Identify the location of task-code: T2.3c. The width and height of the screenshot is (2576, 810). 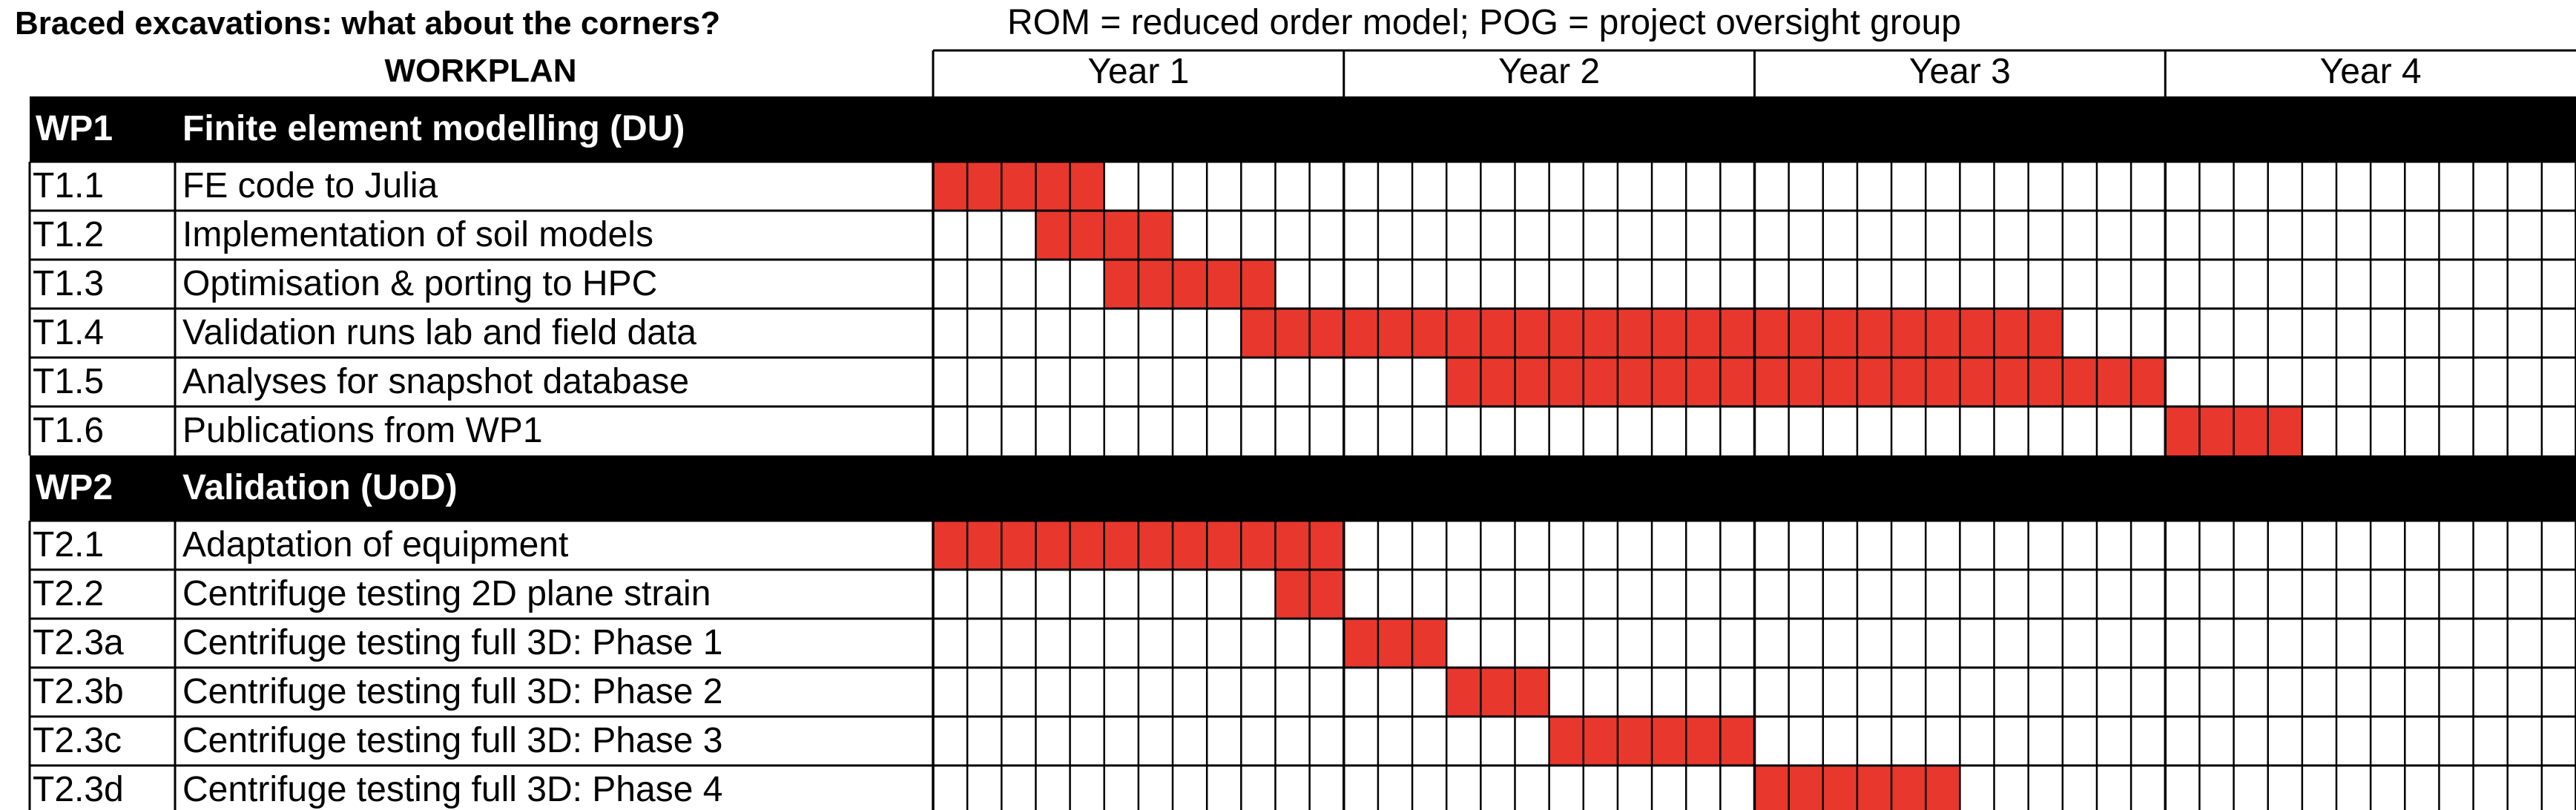
(78, 740).